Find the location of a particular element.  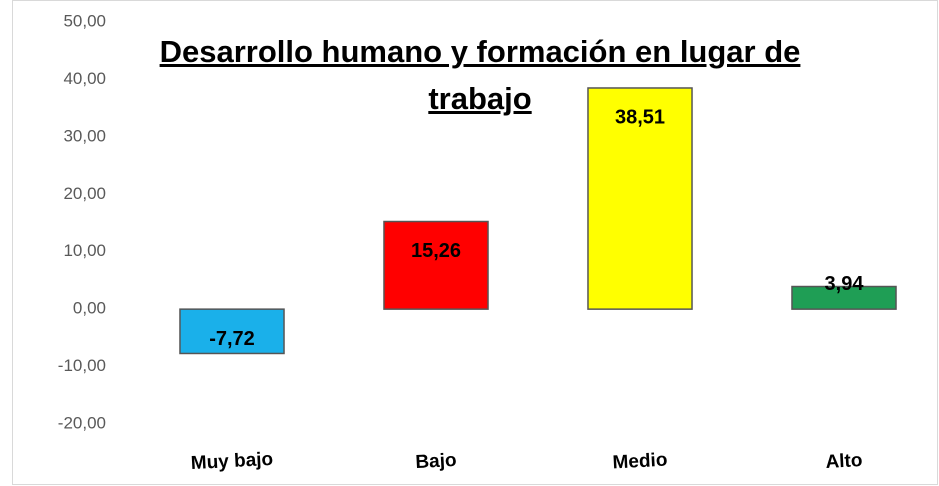

value-label: 15,26 is located at coordinates (436, 251).